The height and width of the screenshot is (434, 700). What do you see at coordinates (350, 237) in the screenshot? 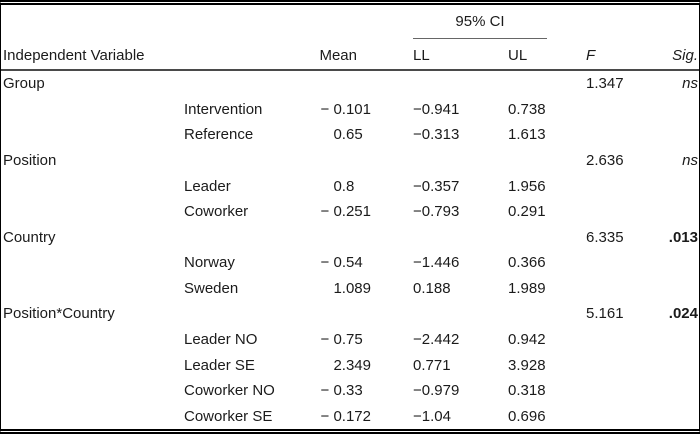
I see `table-row-country: Country 6.335 .013` at bounding box center [350, 237].